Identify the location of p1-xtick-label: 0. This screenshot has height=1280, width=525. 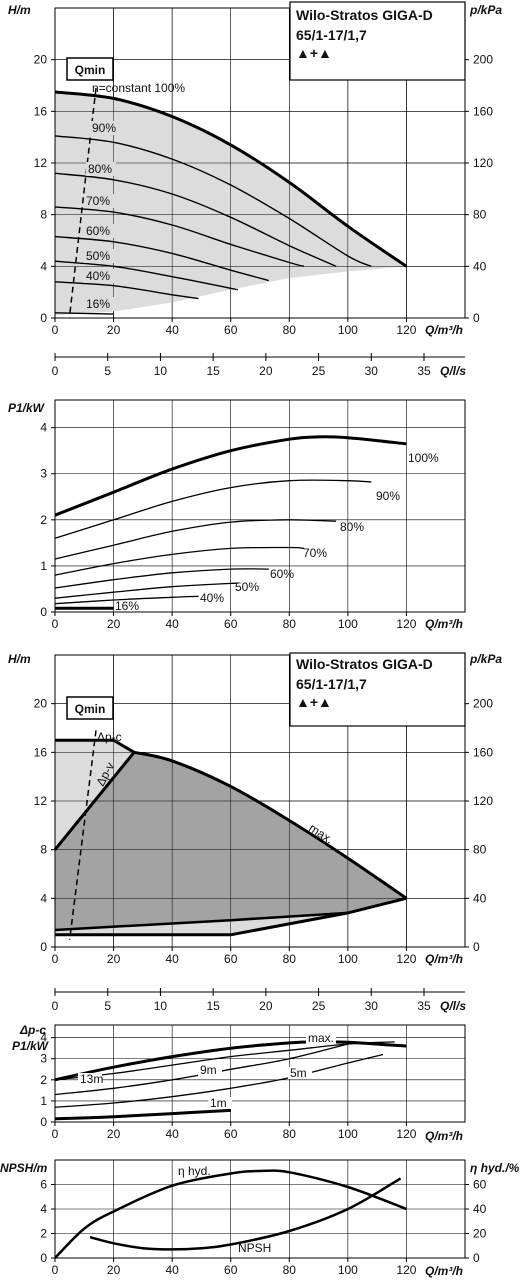
(55, 624).